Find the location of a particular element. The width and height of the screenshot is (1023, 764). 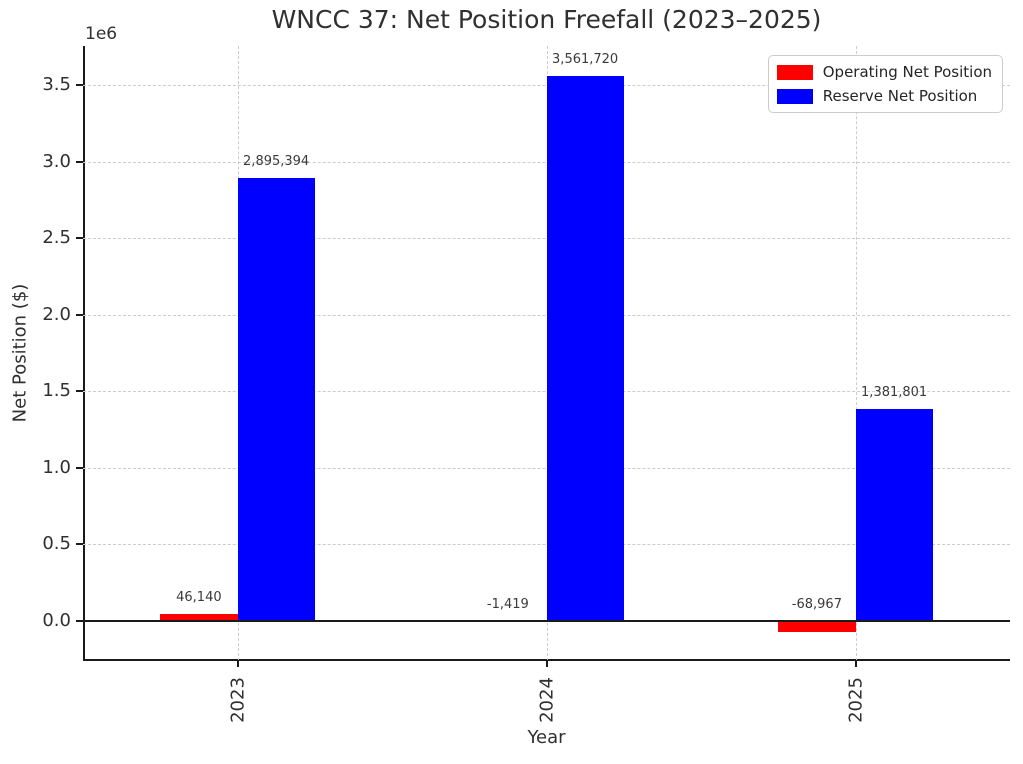

y-axis-spine is located at coordinates (84, 353).